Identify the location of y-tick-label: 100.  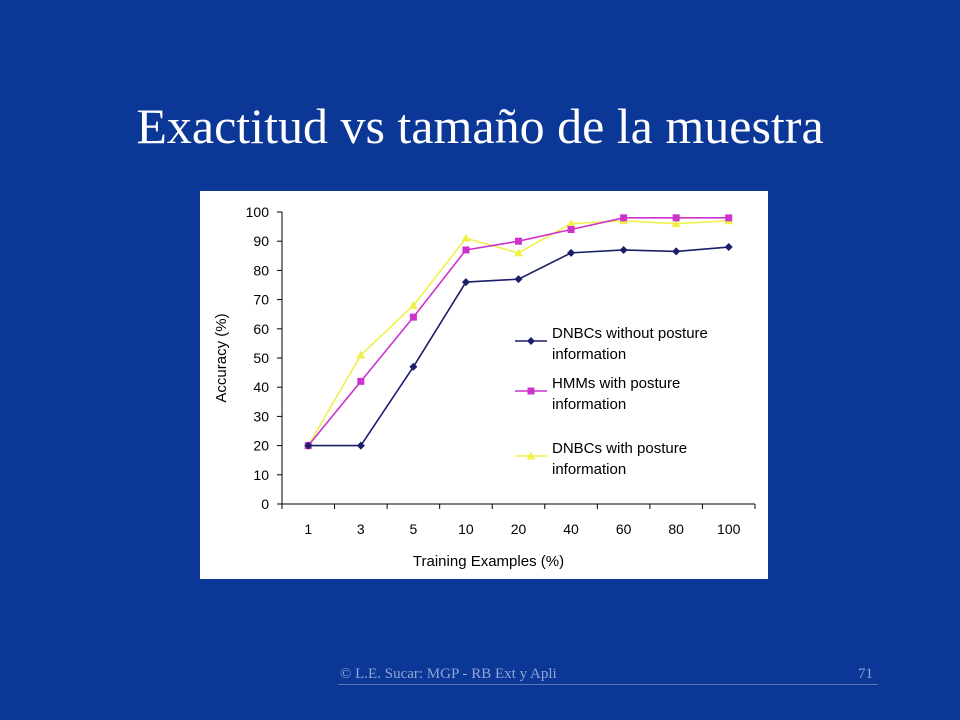
(258, 212).